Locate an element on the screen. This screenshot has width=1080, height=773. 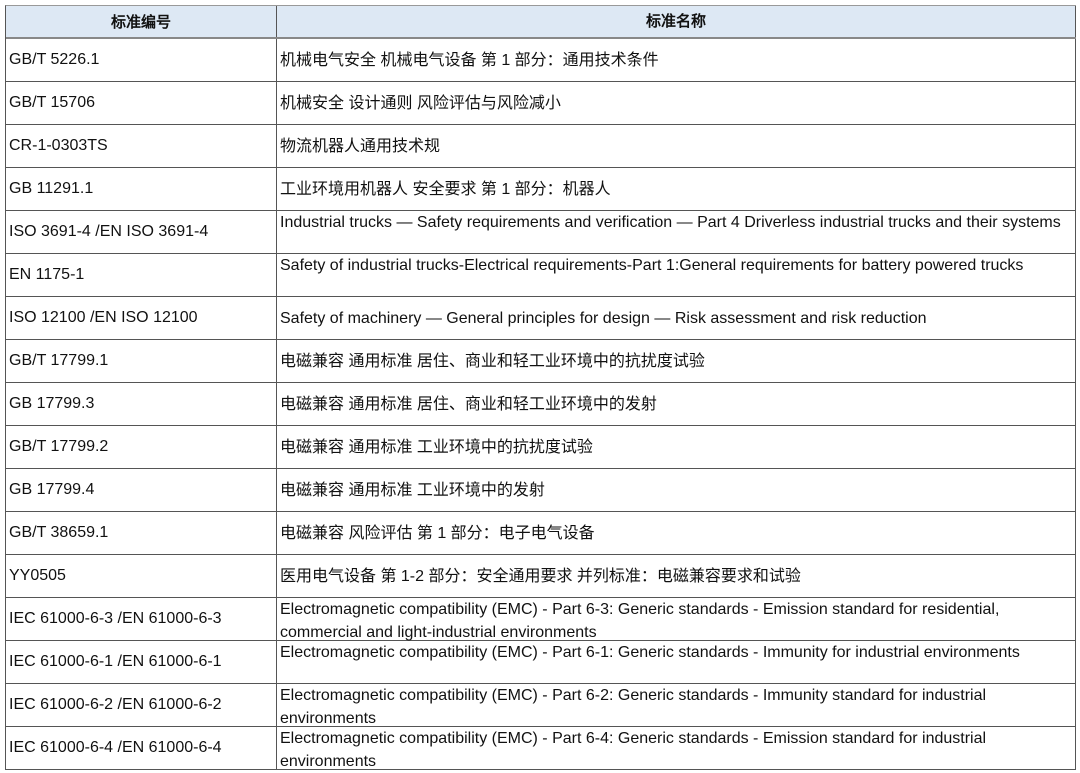
standard-code-cell: CR-1-0303TS is located at coordinates (141, 146).